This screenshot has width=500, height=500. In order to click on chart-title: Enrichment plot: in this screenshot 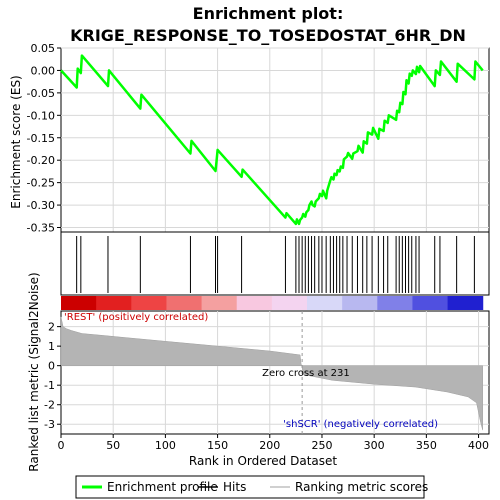, I will do `click(268, 13)`.